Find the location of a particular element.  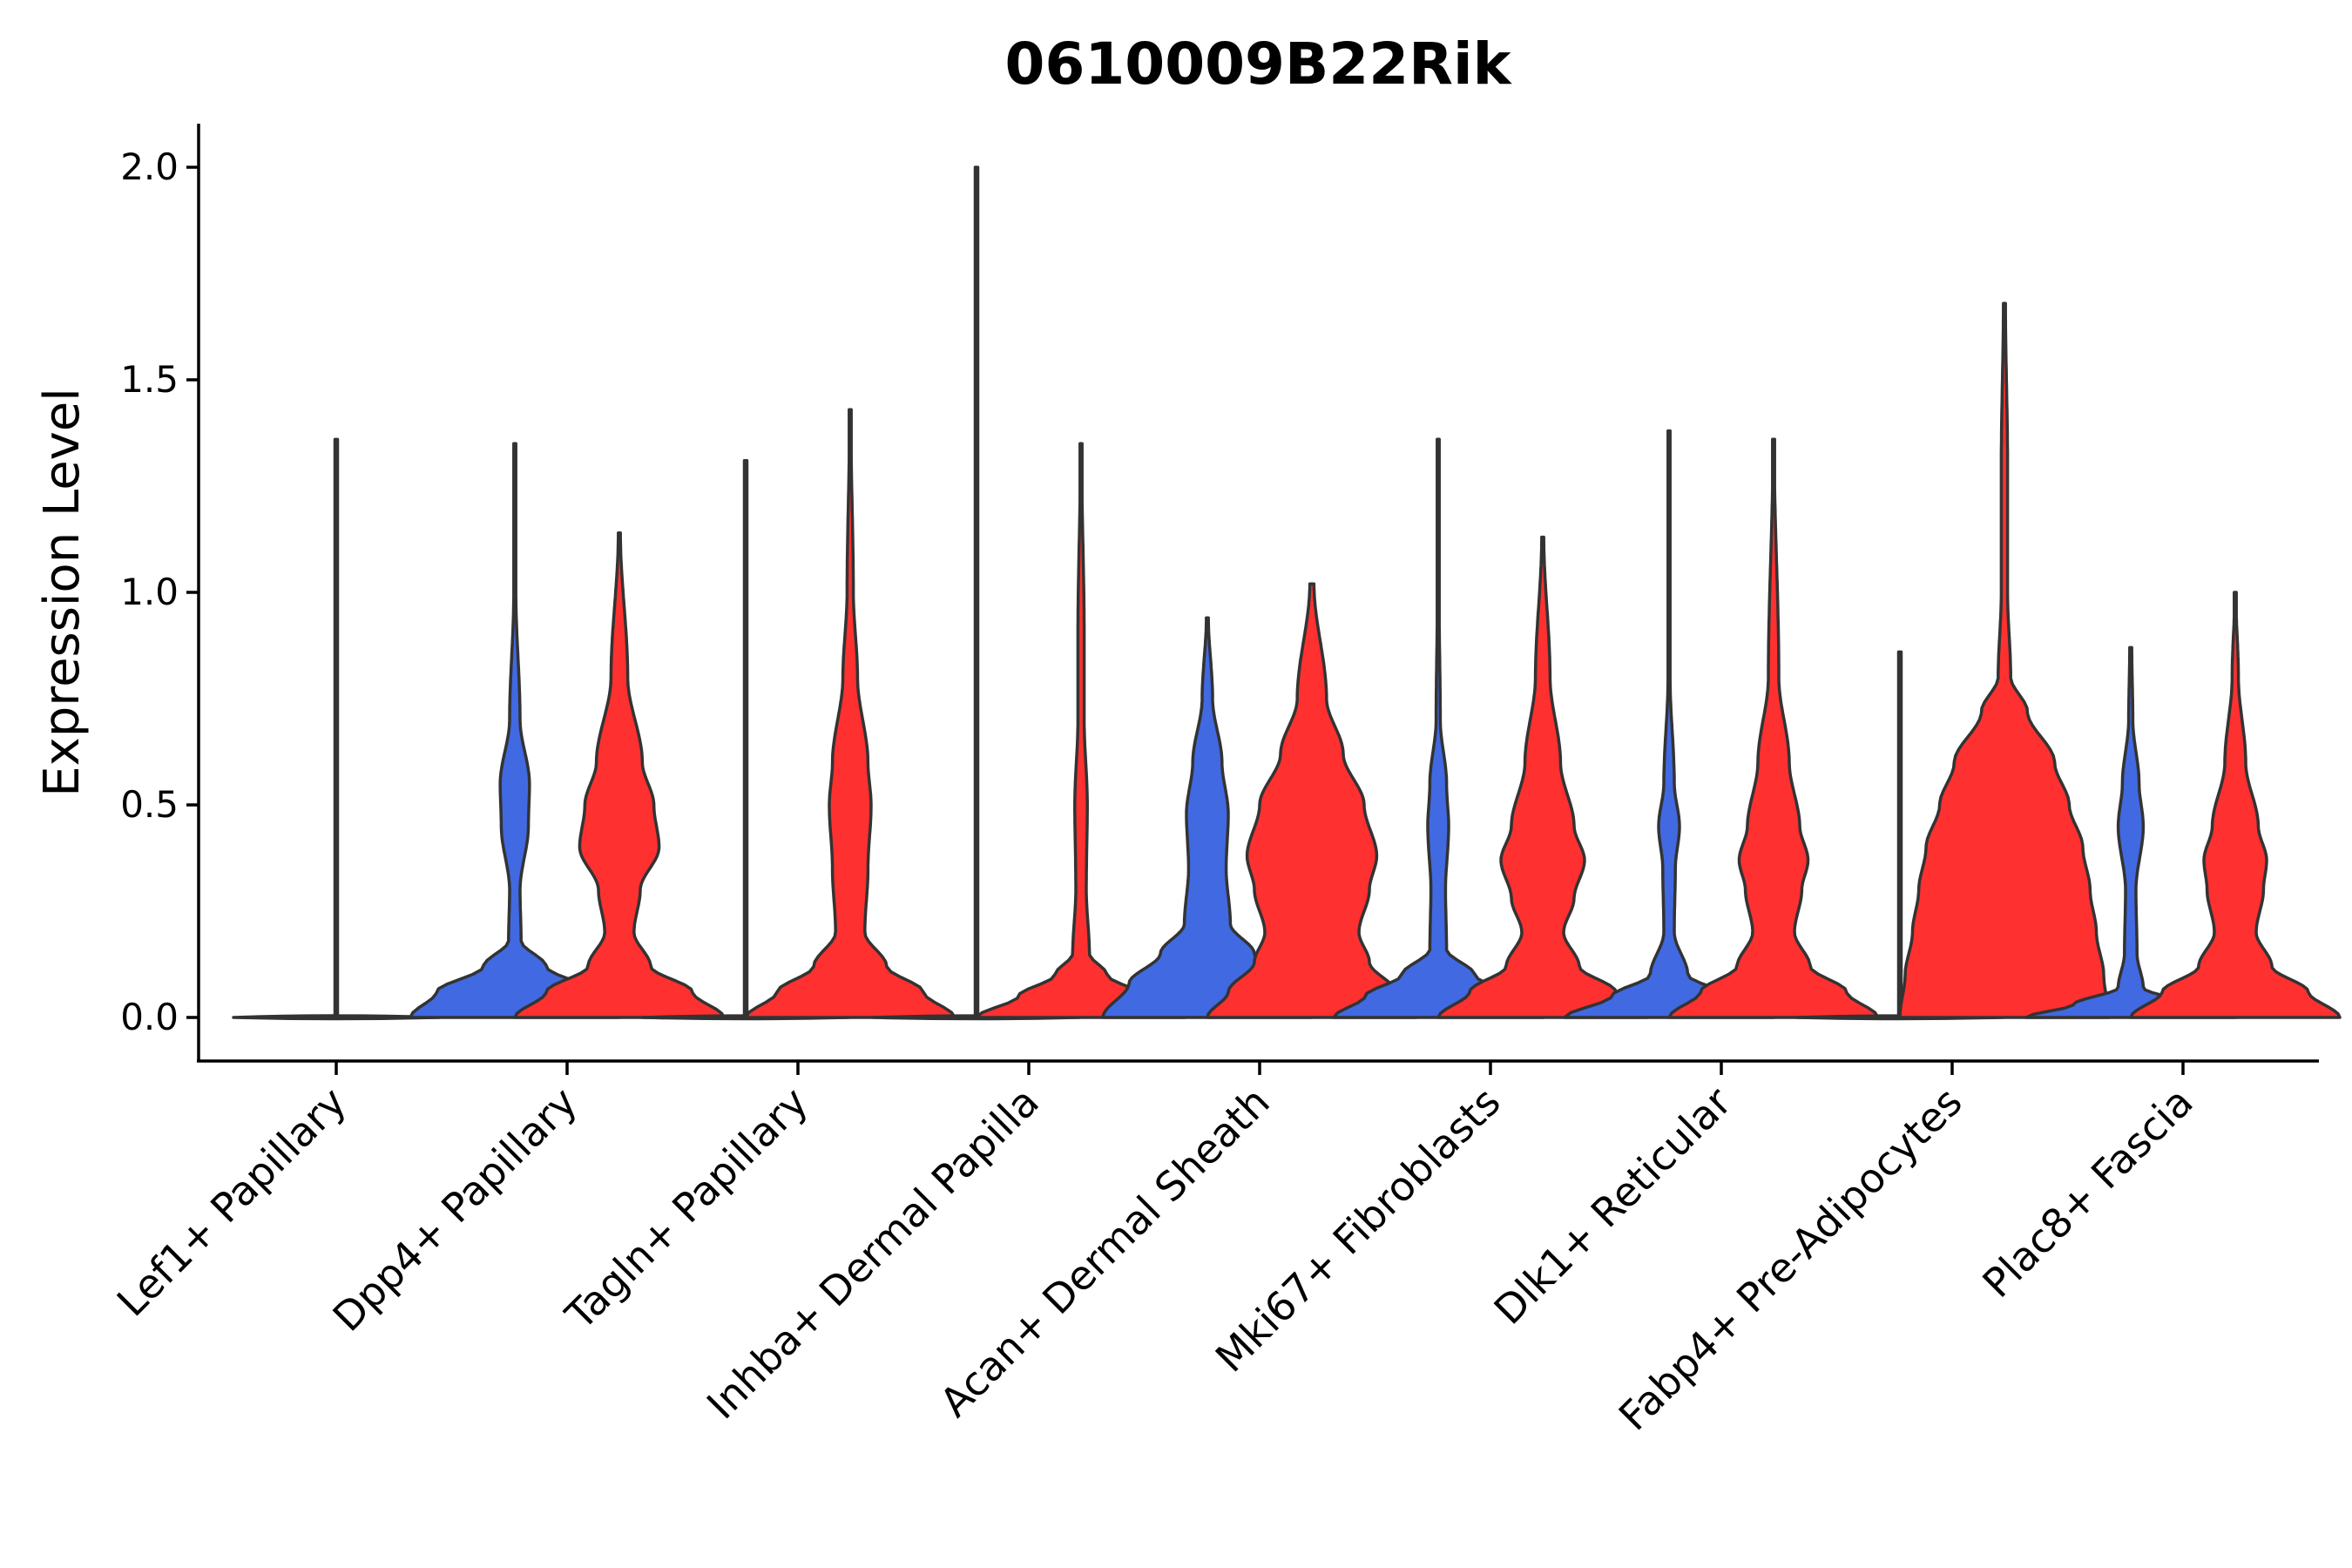

x-tick-label: Tagln+ Papillary is located at coordinates (687, 1209).